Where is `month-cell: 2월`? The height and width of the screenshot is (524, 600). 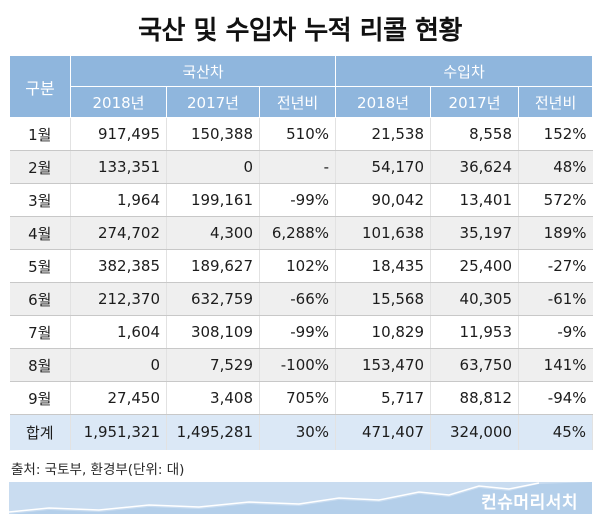 month-cell: 2월 is located at coordinates (40, 167).